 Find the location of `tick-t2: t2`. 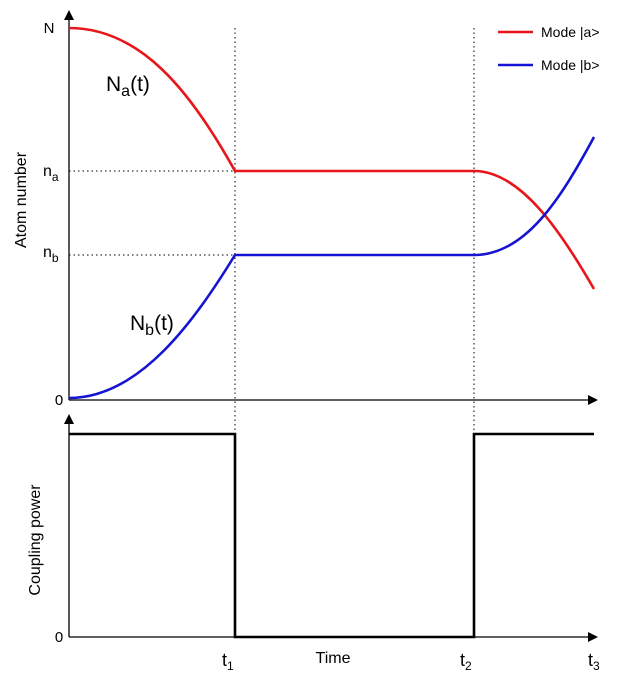

tick-t2: t2 is located at coordinates (466, 661).